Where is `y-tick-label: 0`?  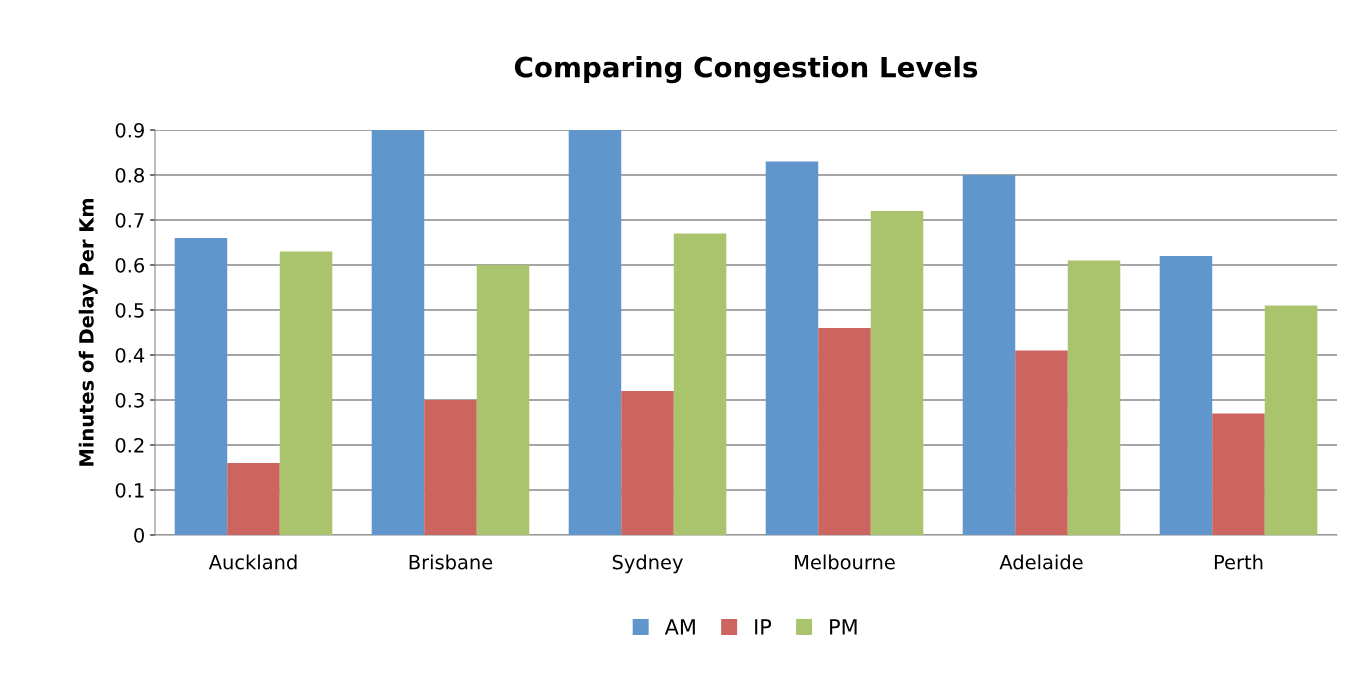 y-tick-label: 0 is located at coordinates (139, 535).